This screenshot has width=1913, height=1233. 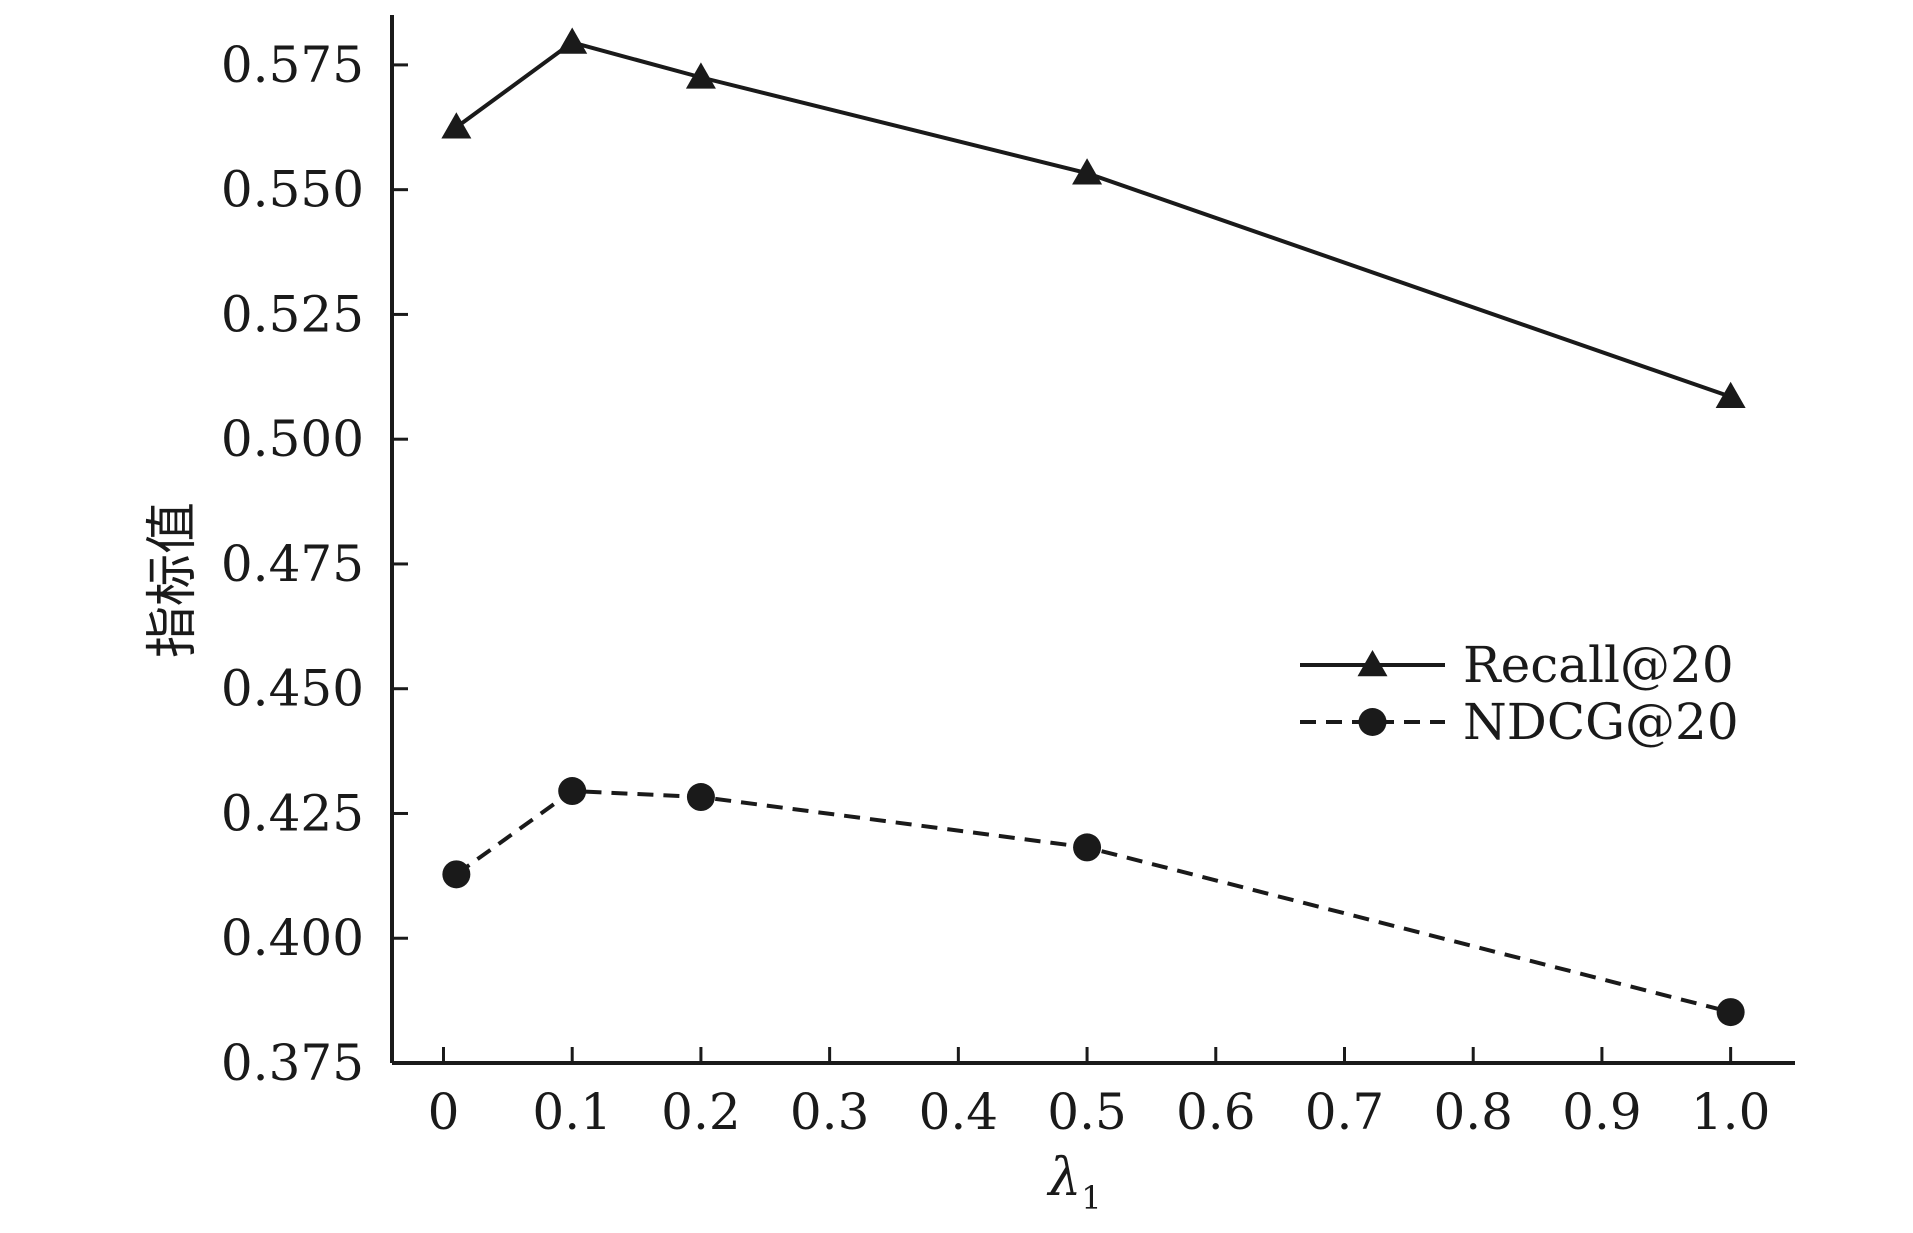 I want to click on x-tick-label: 0.8, so click(x=1473, y=1112).